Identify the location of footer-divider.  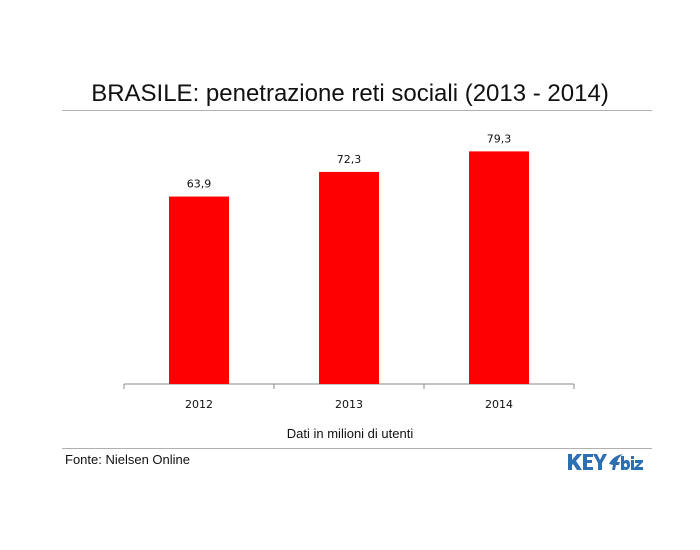
(357, 448).